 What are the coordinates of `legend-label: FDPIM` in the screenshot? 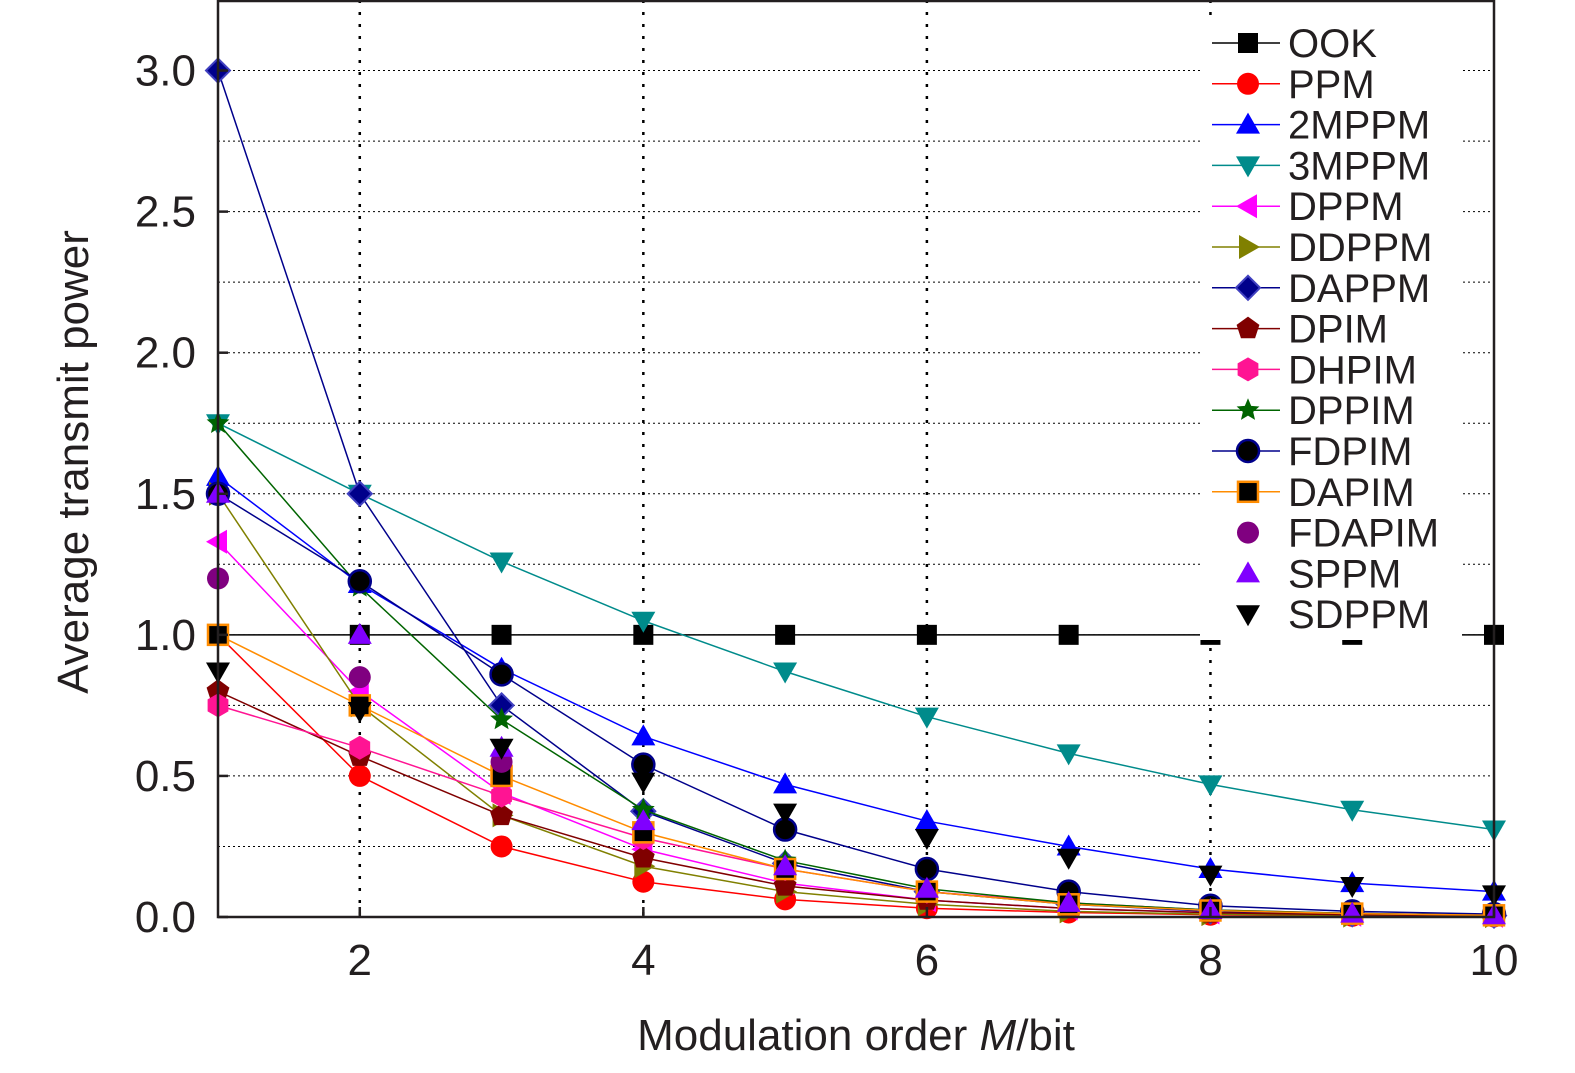 It's located at (1350, 452).